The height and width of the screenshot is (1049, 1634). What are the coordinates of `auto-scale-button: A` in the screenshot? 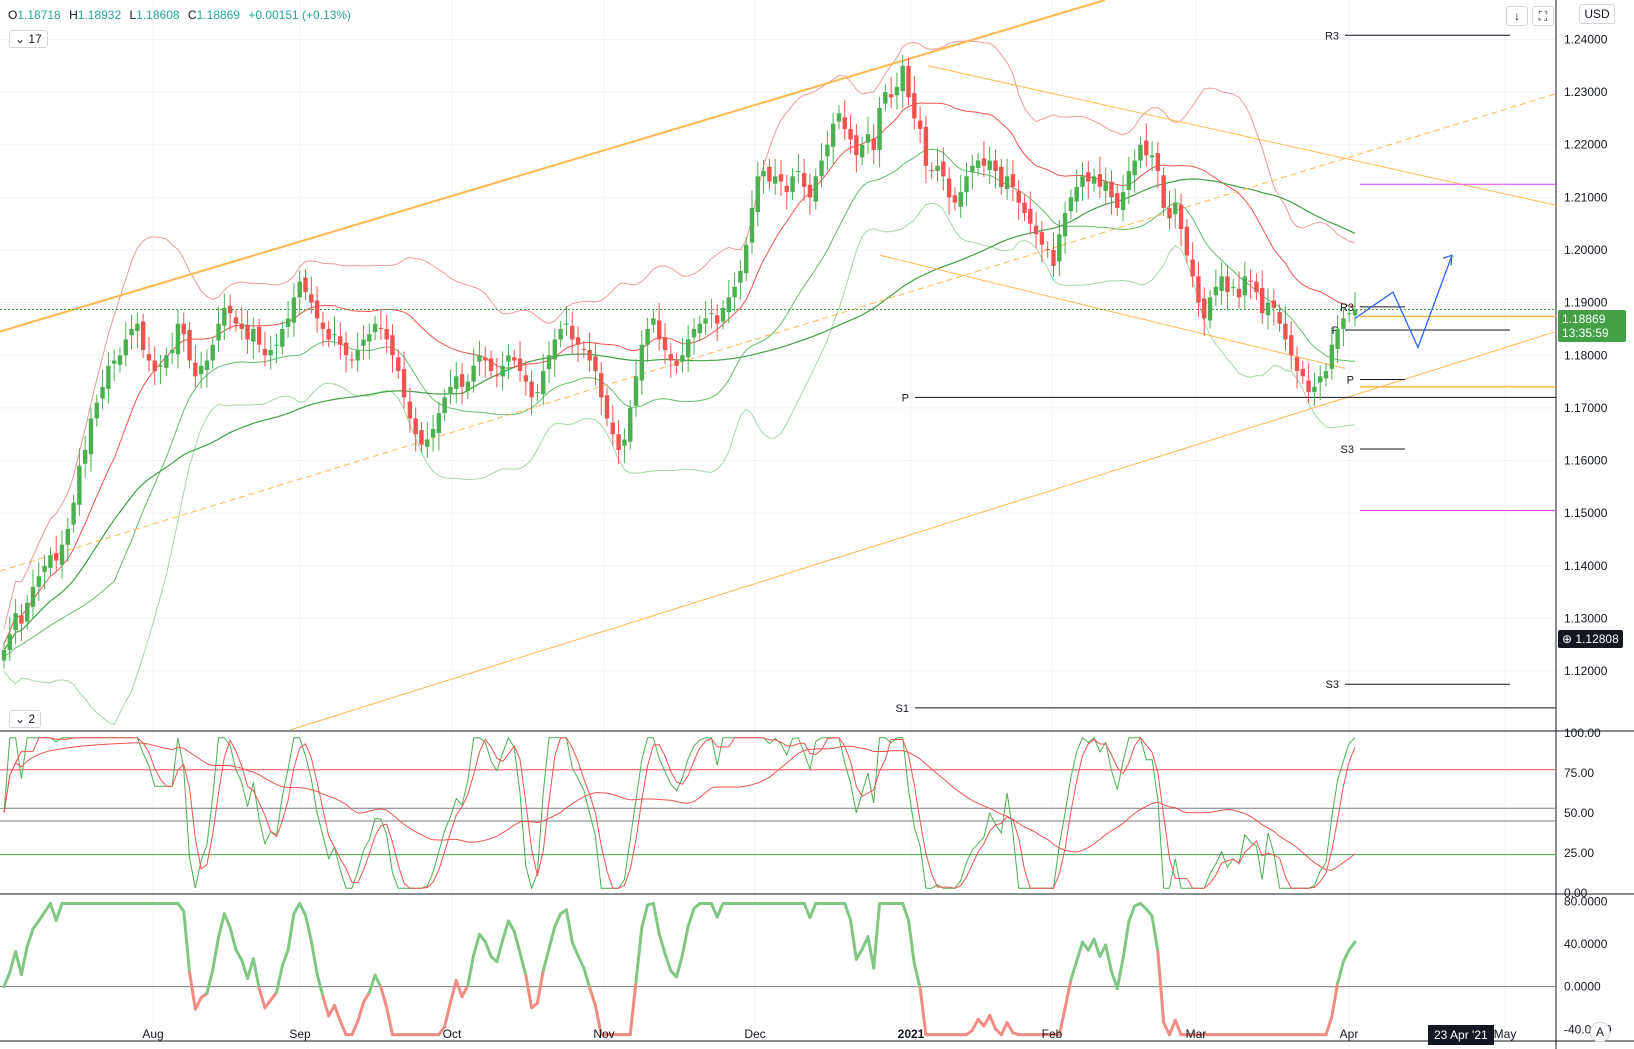 It's located at (1600, 1032).